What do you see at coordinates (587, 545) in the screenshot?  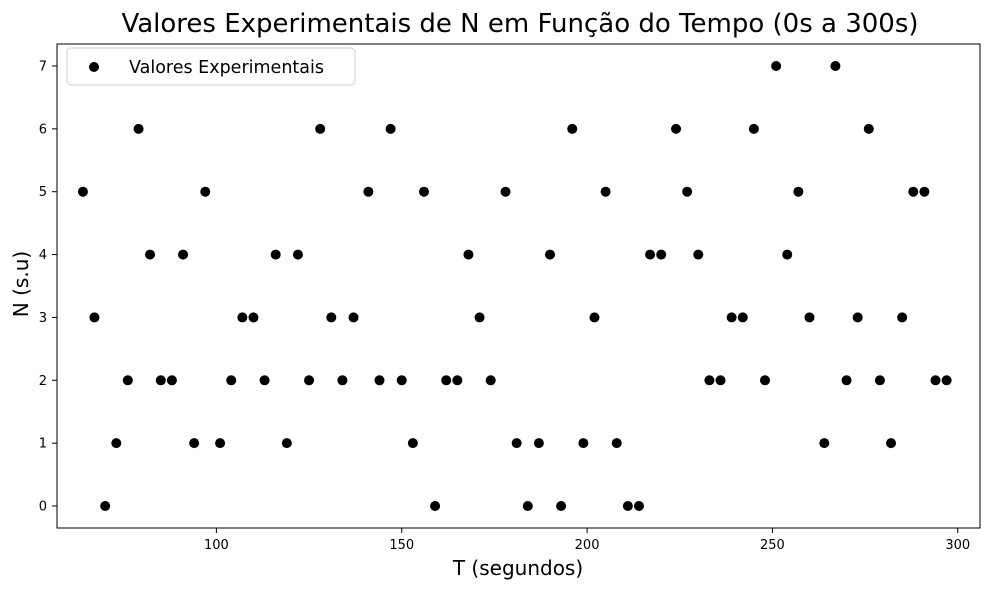 I see `x-tick-label: 200` at bounding box center [587, 545].